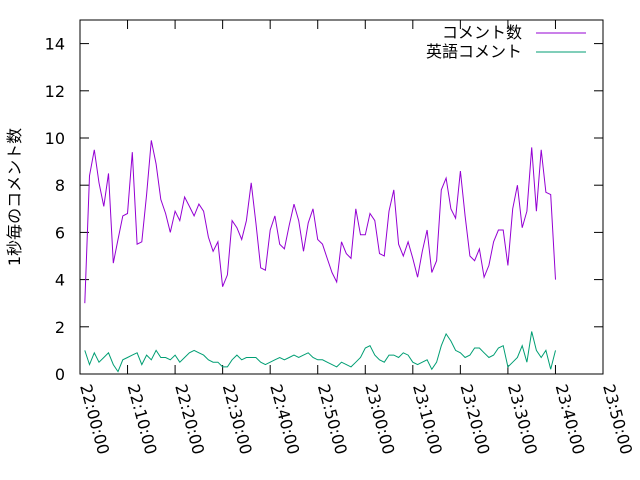  I want to click on y-tick-label: 4, so click(60, 280).